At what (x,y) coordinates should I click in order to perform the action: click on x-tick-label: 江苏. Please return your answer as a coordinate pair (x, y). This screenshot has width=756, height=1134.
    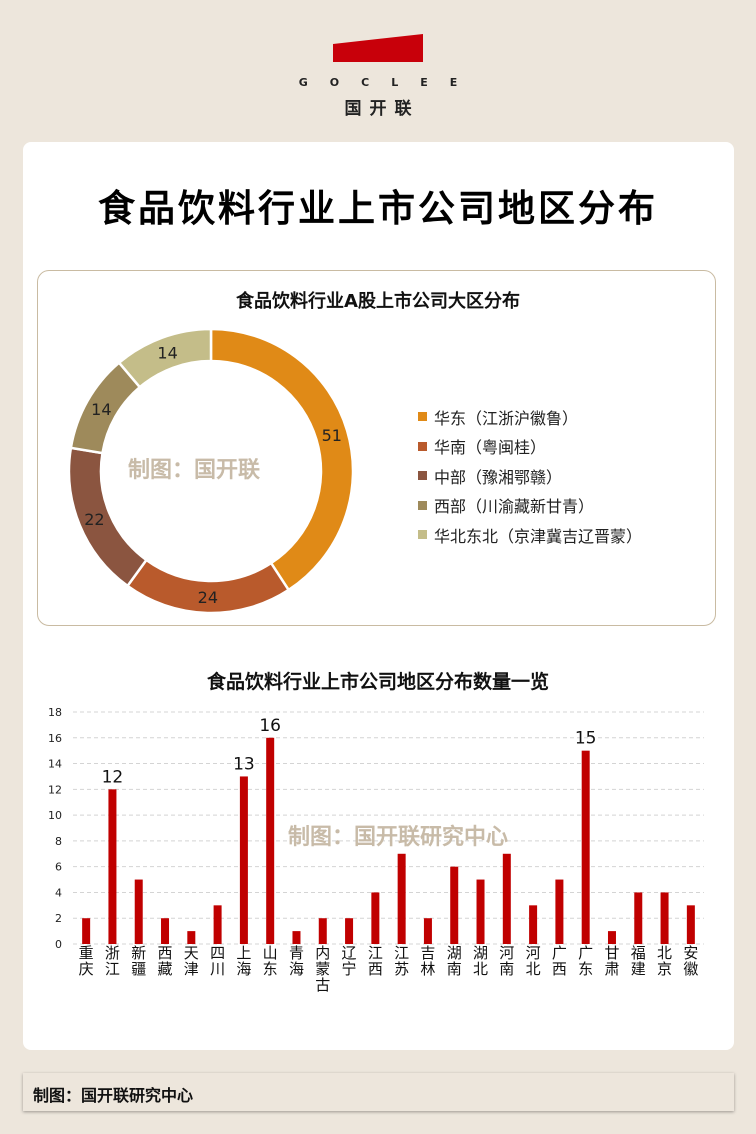
    Looking at the image, I should click on (401, 961).